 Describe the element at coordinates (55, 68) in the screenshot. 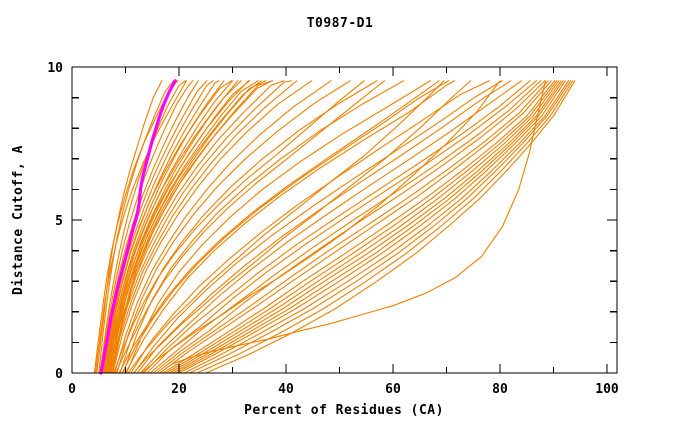

I see `y-tick-label-10: 10` at that location.